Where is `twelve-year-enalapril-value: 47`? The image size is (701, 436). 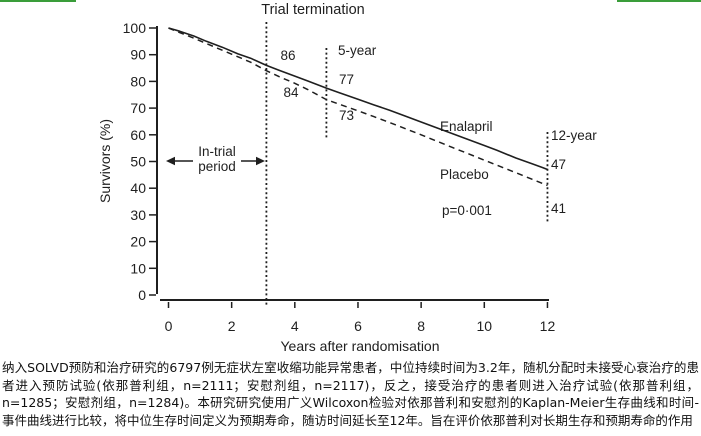
twelve-year-enalapril-value: 47 is located at coordinates (558, 164).